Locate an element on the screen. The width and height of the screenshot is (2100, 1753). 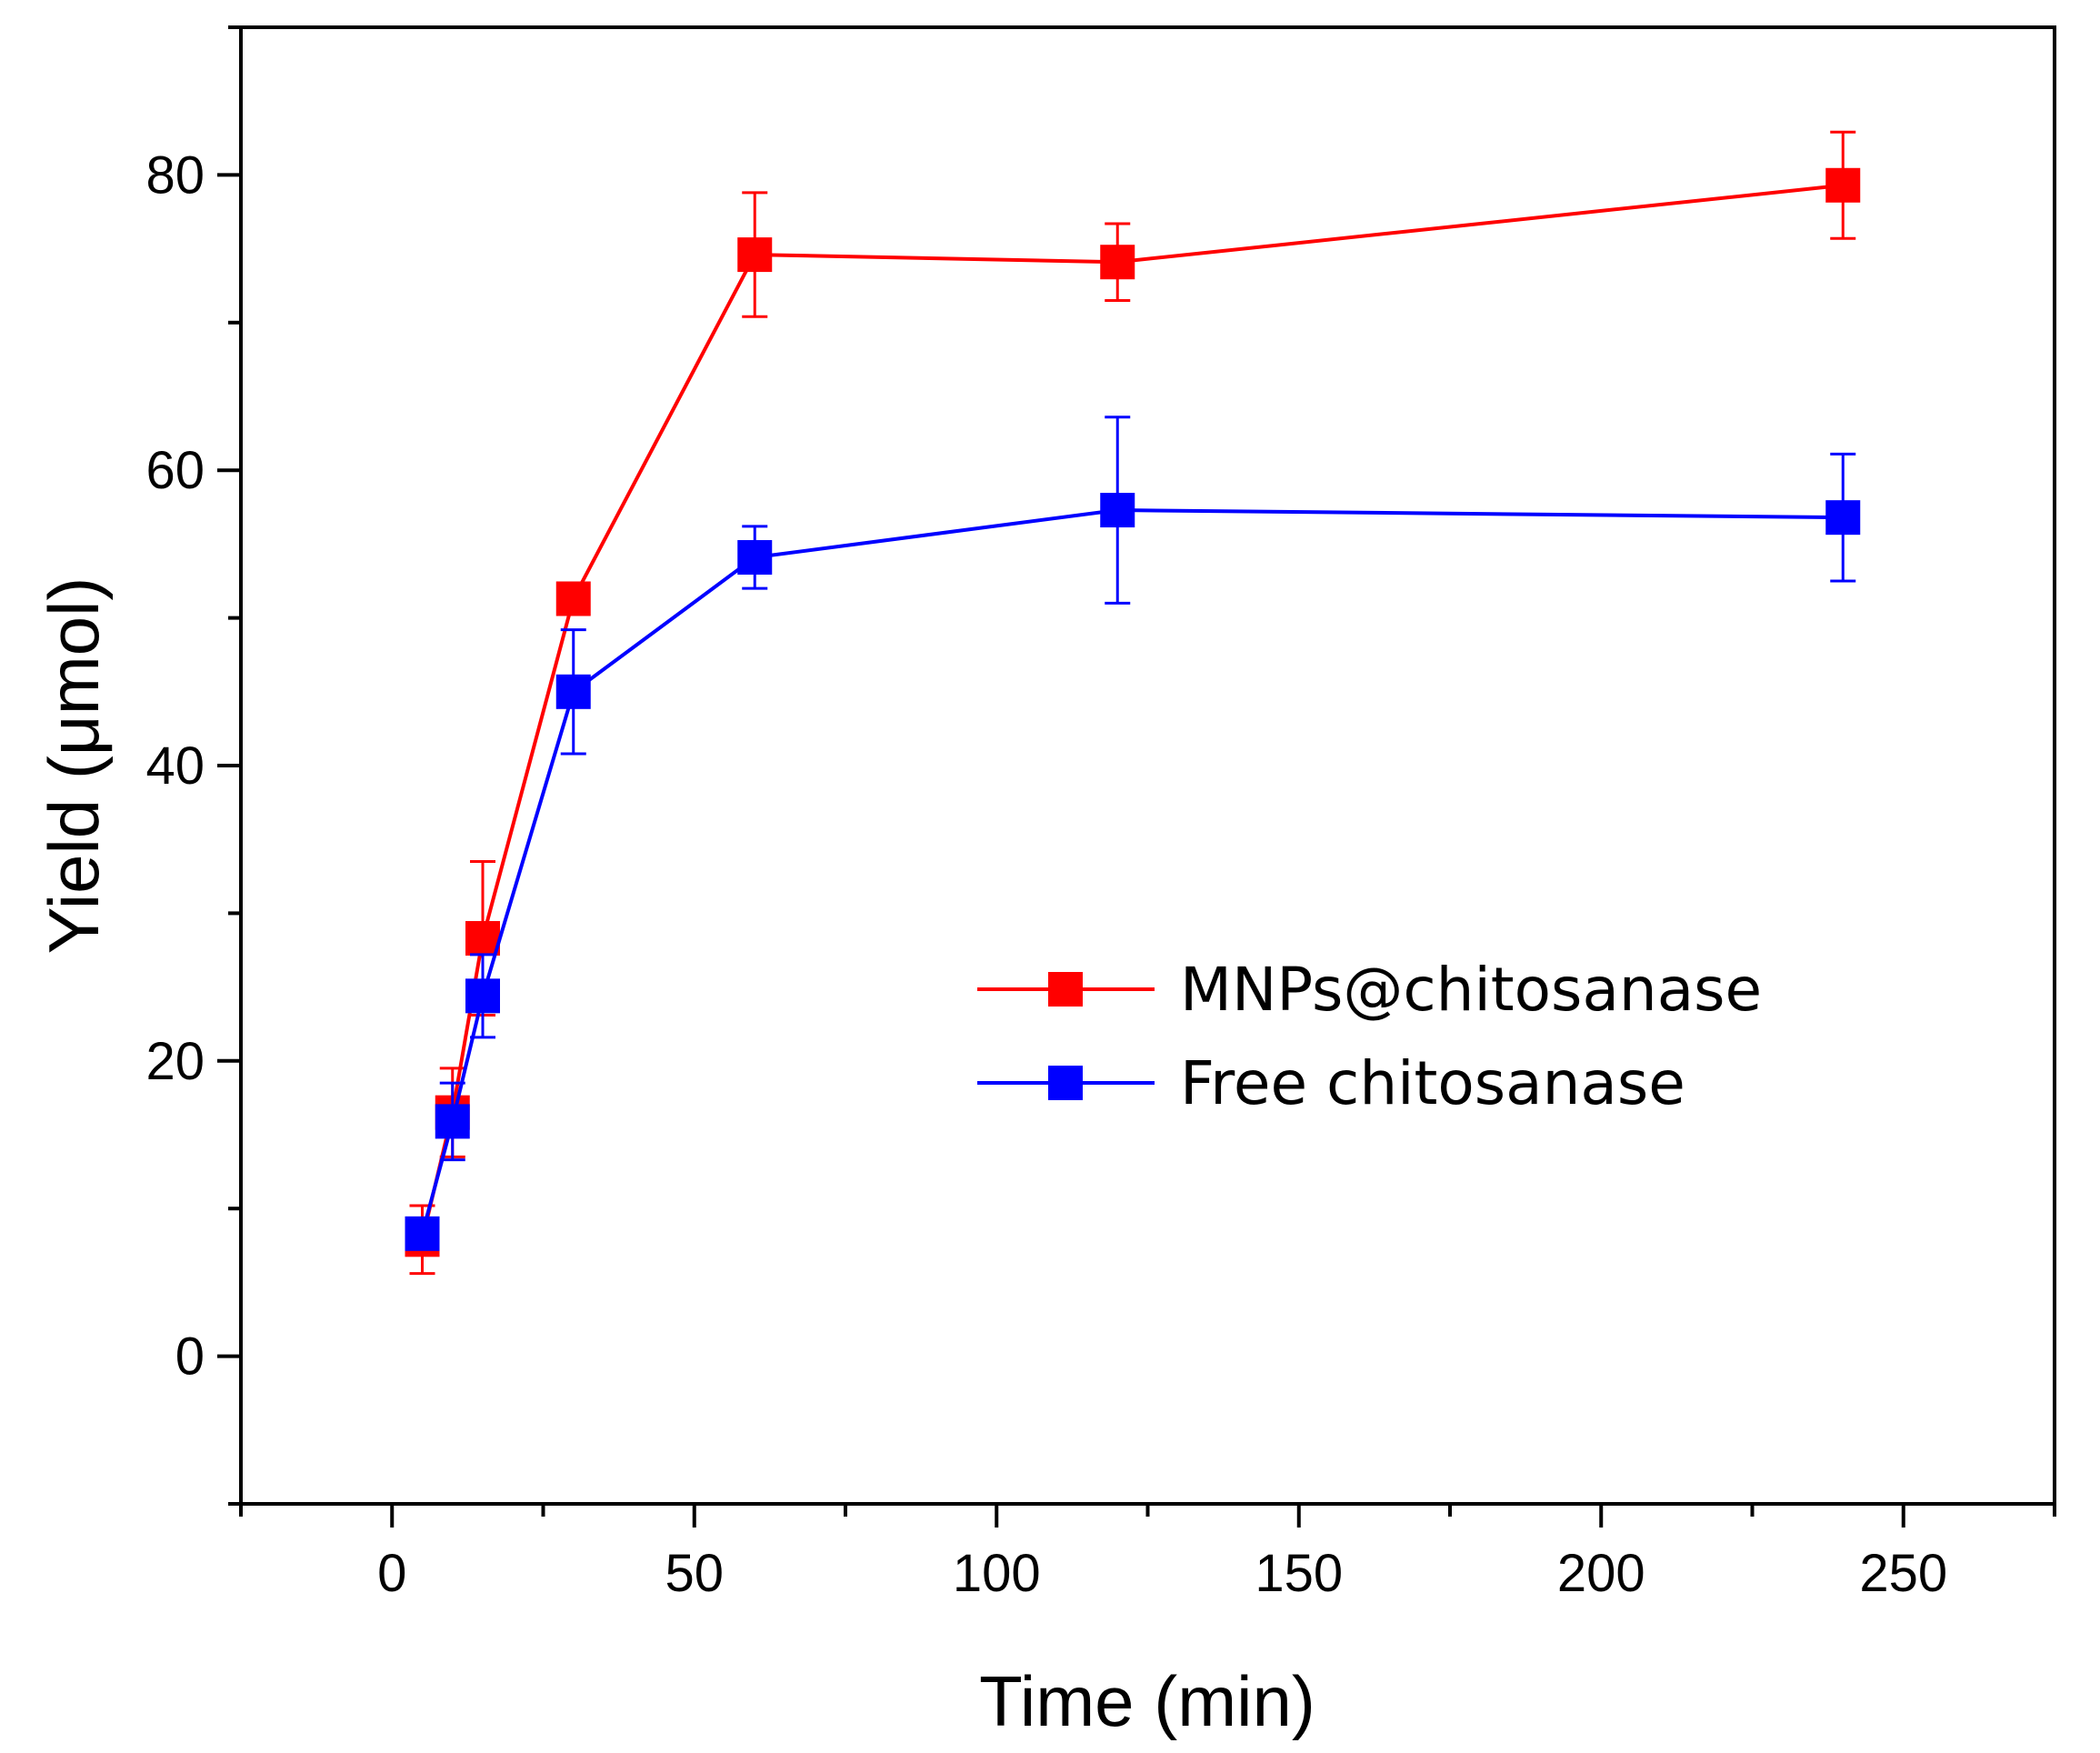
x-tick-label: 150 is located at coordinates (1299, 1573).